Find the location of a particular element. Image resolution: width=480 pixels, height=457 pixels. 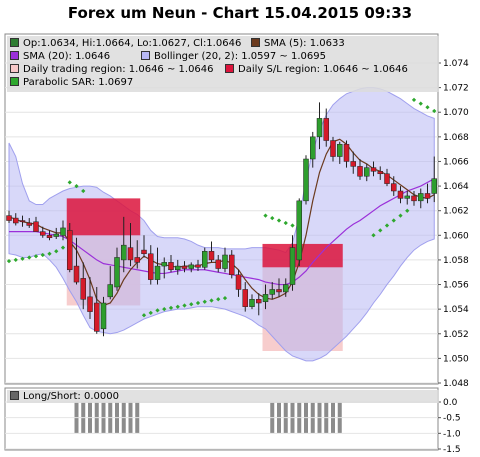

legend-swatch-sar is located at coordinates (14, 81).